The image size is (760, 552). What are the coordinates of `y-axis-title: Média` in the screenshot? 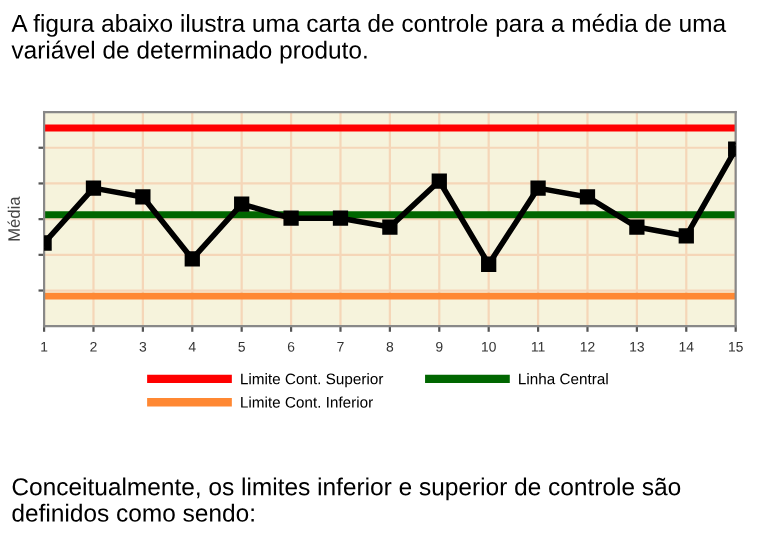 It's located at (13, 218).